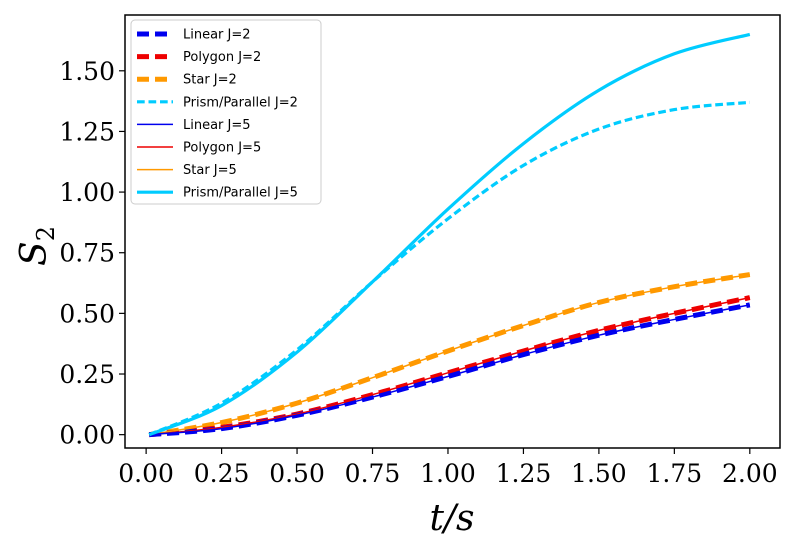  Describe the element at coordinates (222, 148) in the screenshot. I see `legend-label-polygon-j-5: Polygon J=5` at that location.